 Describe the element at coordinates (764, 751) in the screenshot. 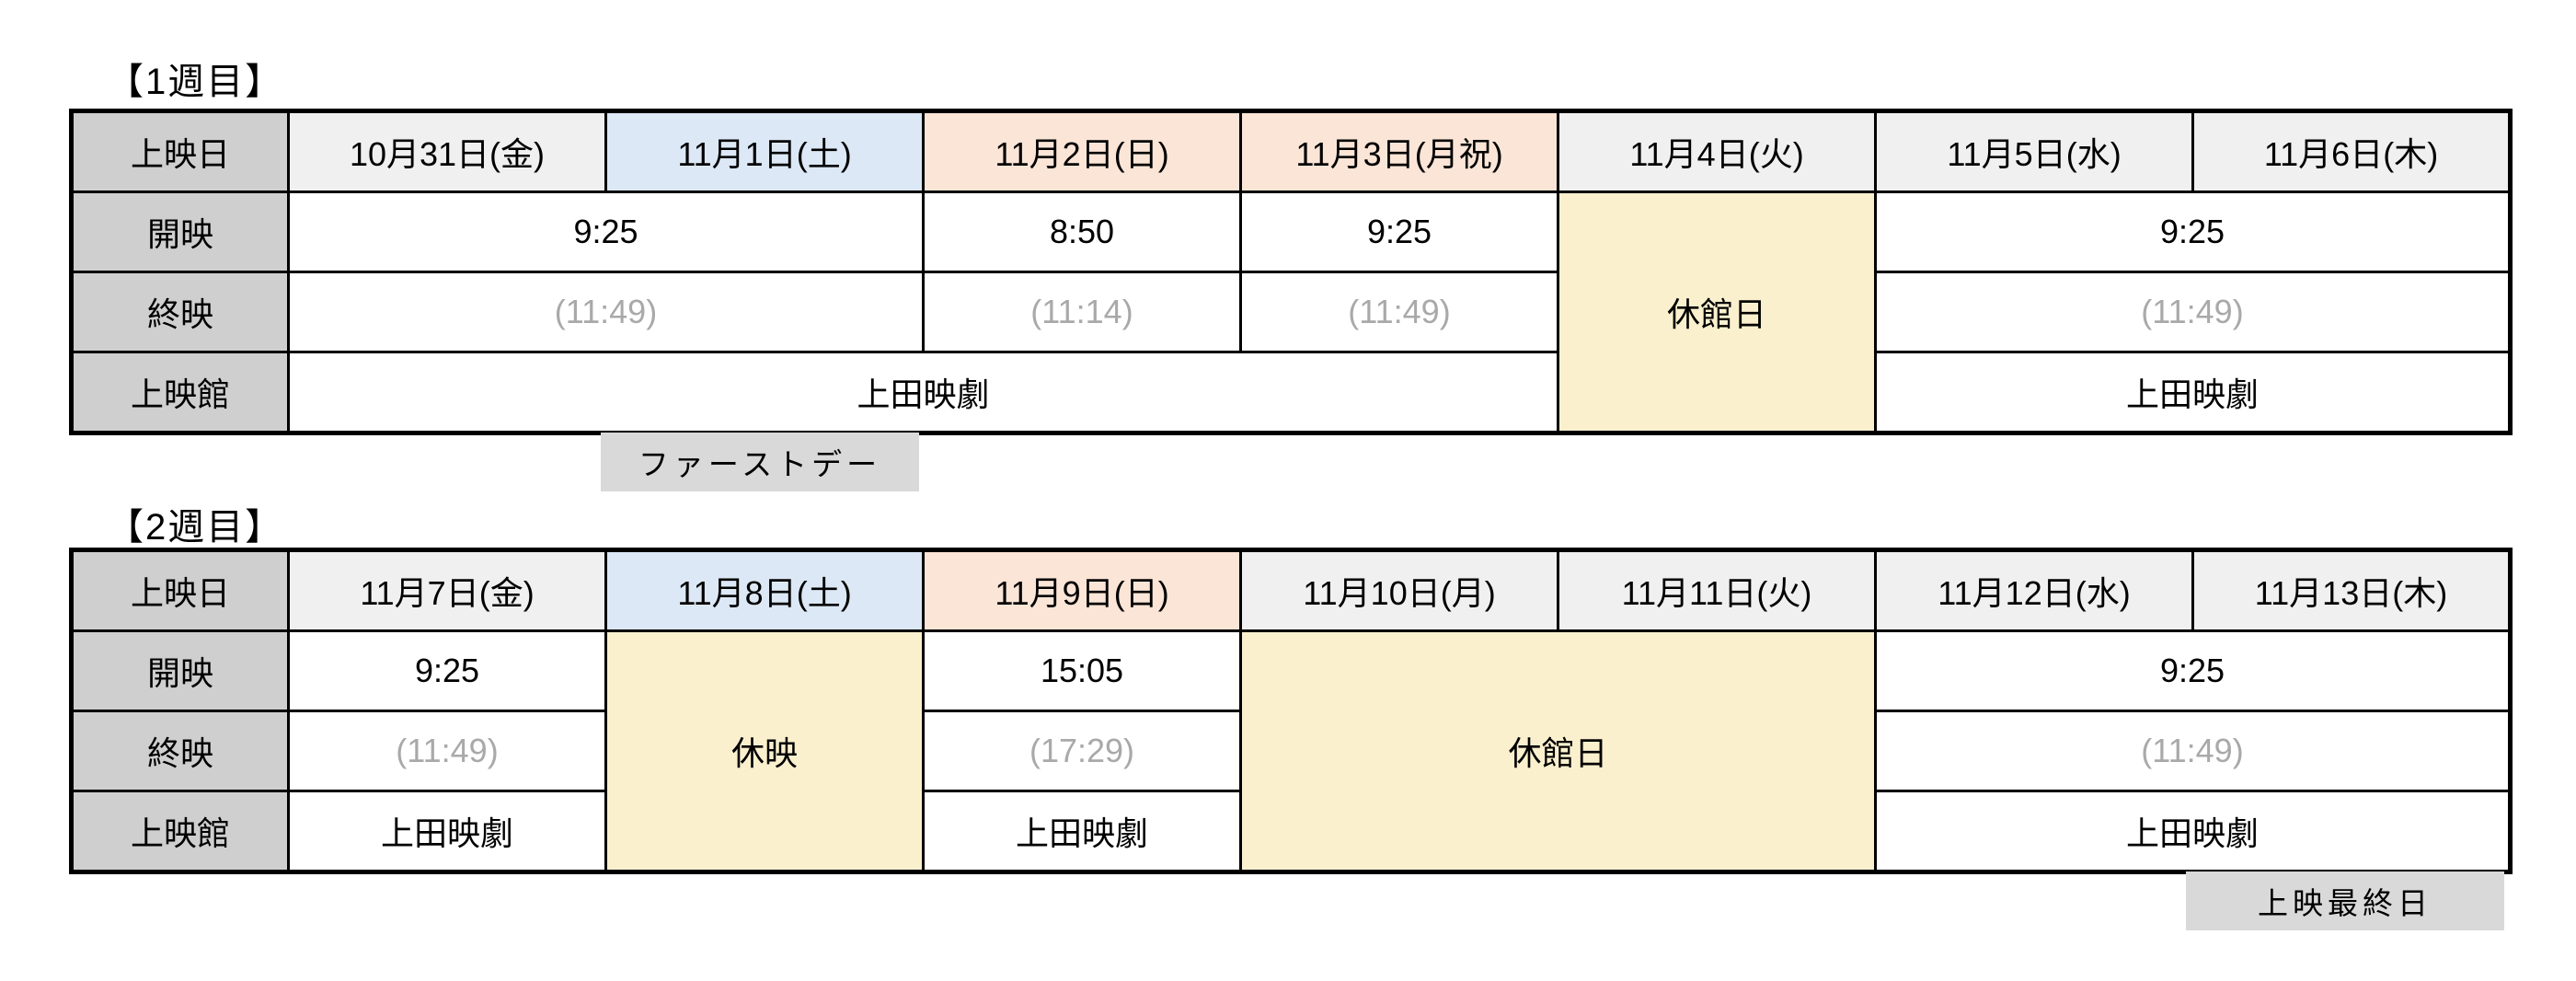

I see `week2-no-screening-cell: 休映` at that location.